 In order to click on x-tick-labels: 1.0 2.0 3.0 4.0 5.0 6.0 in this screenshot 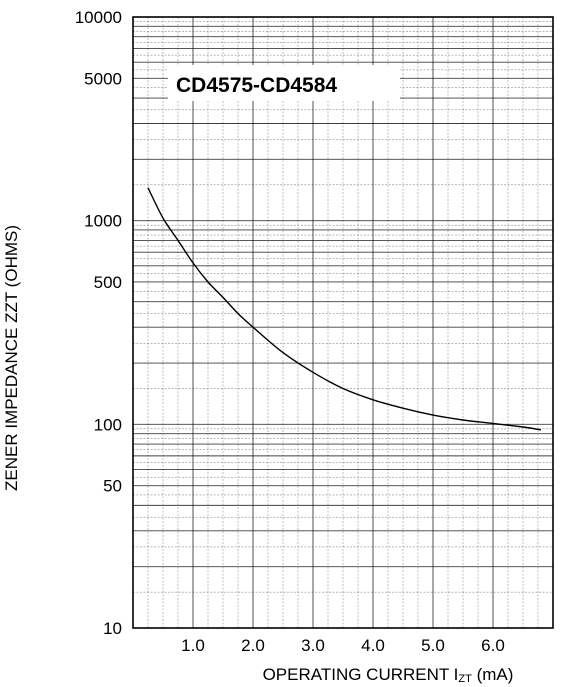, I will do `click(343, 645)`.